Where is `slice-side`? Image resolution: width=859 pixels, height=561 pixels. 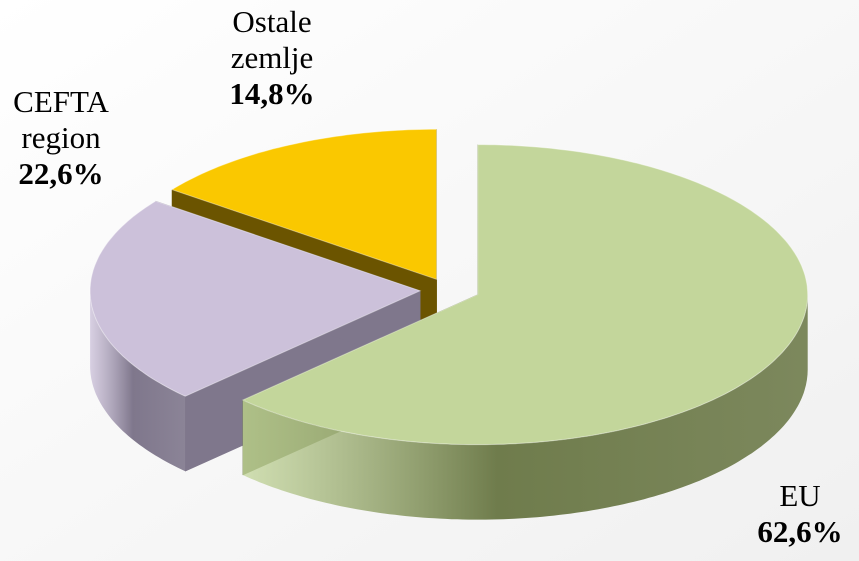
slice-side is located at coordinates (138, 381).